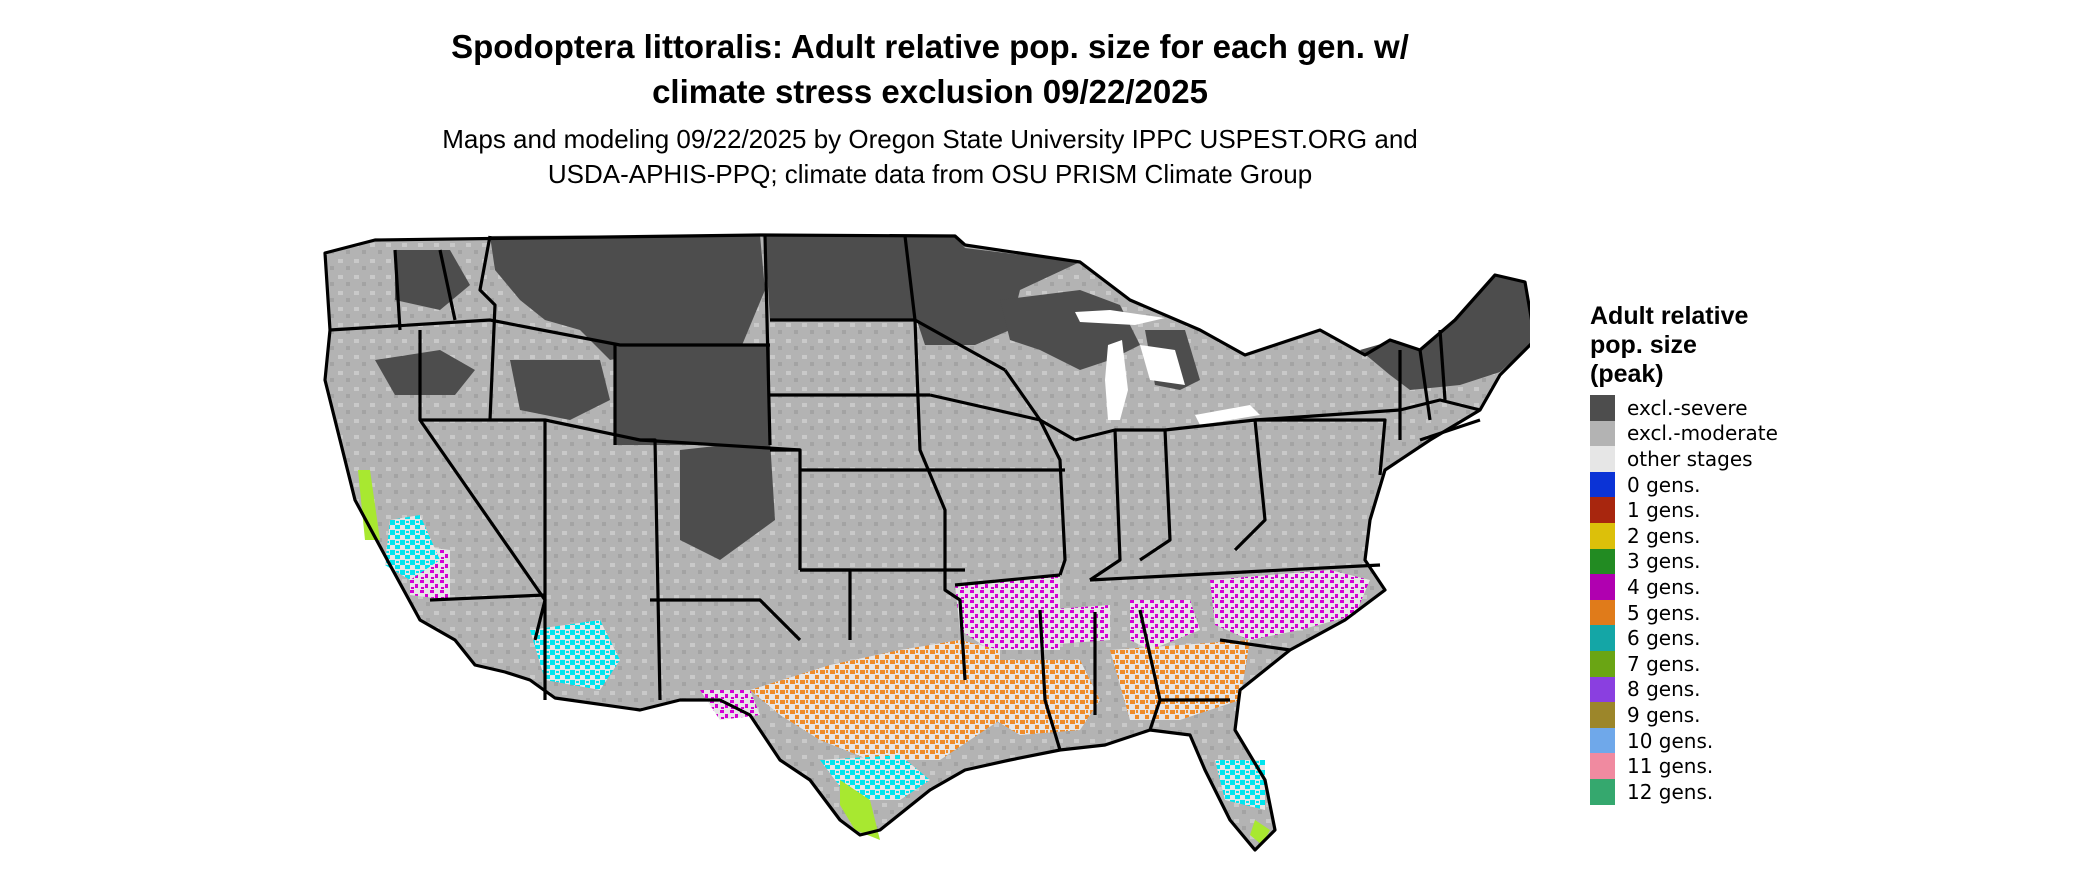  Describe the element at coordinates (1687, 407) in the screenshot. I see `legend-label: excl.-severe` at that location.